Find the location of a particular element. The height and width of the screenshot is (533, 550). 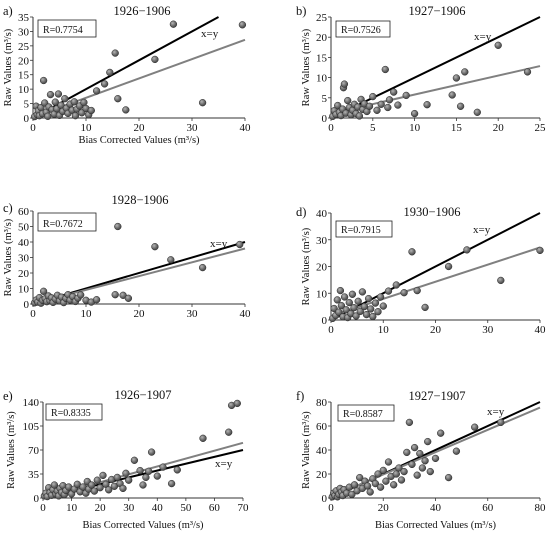

panel-title: 1927−1906 is located at coordinates (436, 11).